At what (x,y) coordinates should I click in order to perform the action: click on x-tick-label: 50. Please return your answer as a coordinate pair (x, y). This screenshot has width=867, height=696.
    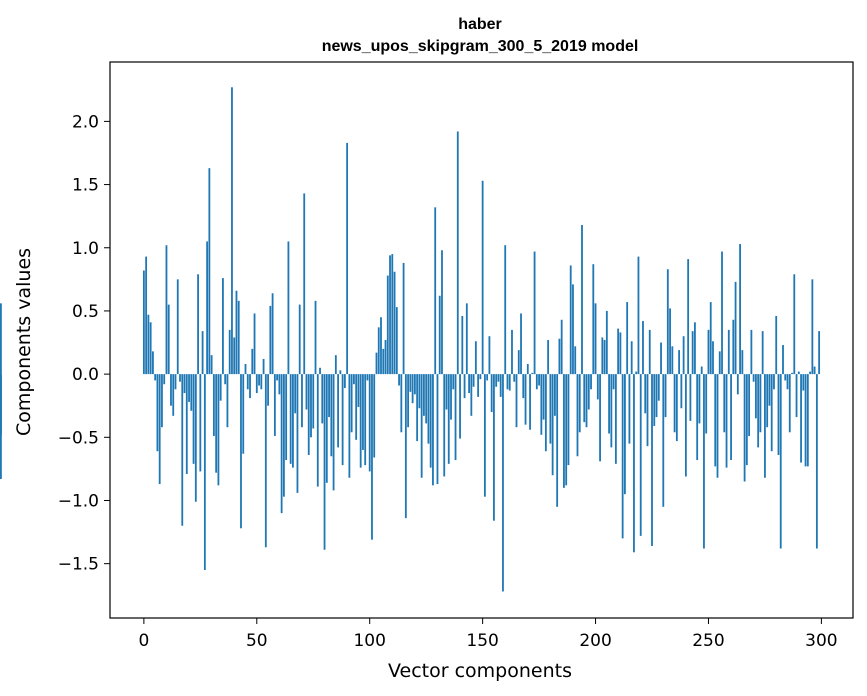
    Looking at the image, I should click on (257, 641).